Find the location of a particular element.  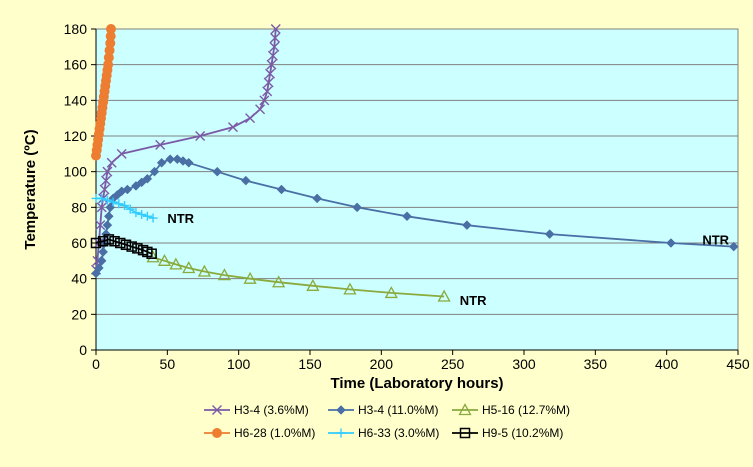

legend-label: H9-5 (10.2%M) is located at coordinates (522, 433).